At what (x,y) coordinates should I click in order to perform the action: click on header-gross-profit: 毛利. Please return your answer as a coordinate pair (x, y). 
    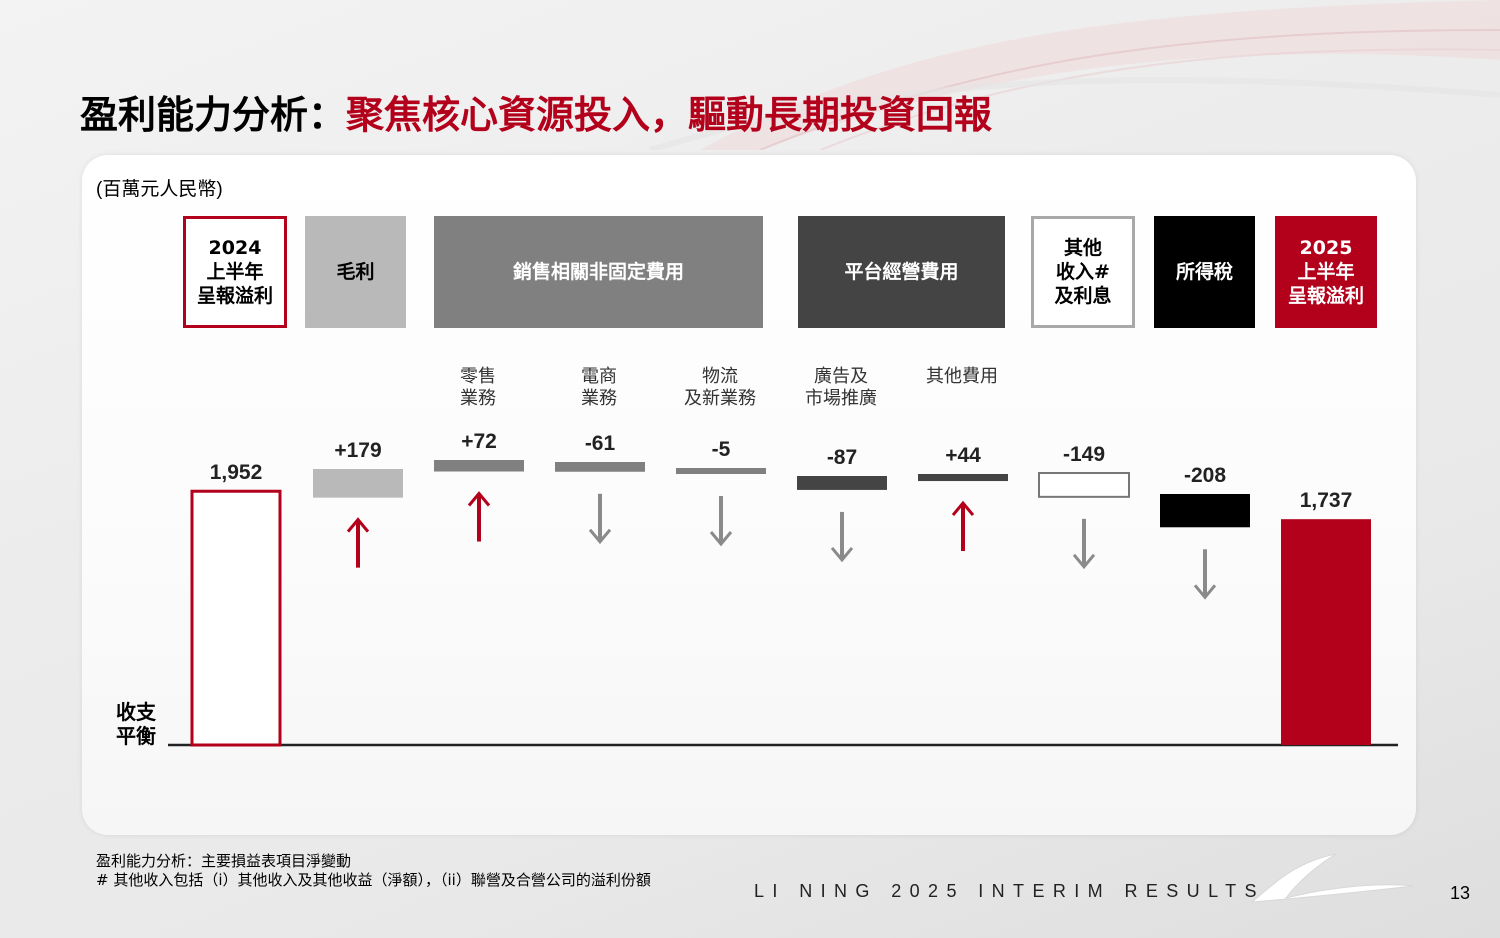
    Looking at the image, I should click on (355, 272).